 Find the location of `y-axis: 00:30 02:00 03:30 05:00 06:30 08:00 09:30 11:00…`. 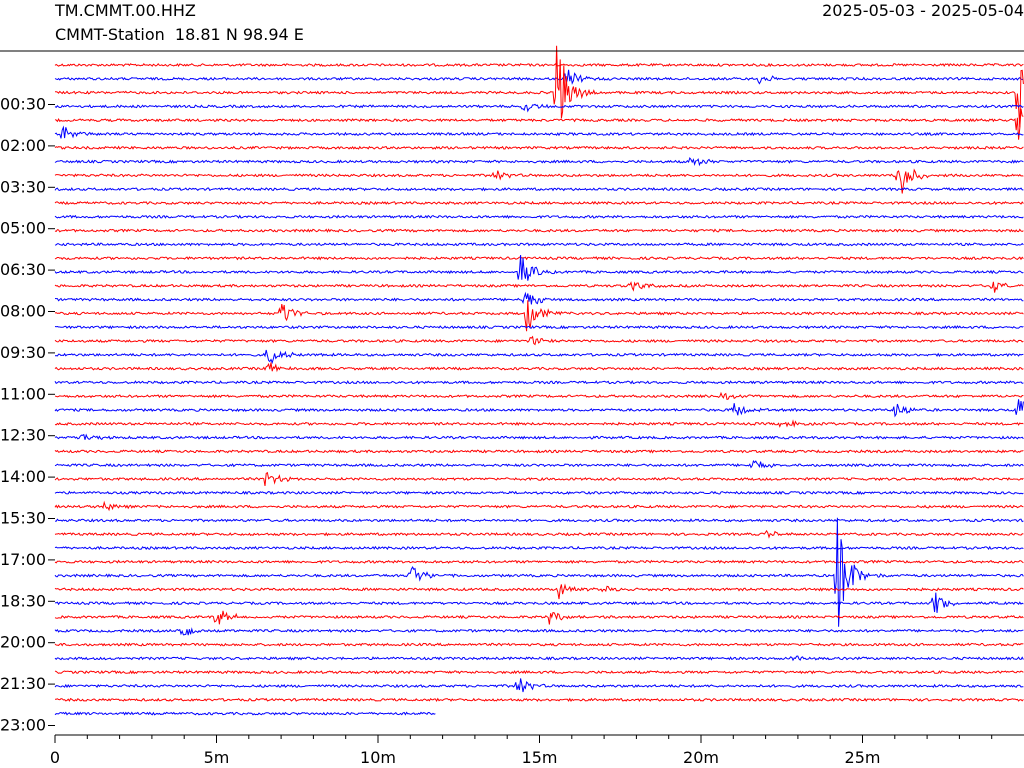

y-axis: 00:30 02:00 03:30 05:00 06:30 08:00 09:30 11:00… is located at coordinates (27, 415).